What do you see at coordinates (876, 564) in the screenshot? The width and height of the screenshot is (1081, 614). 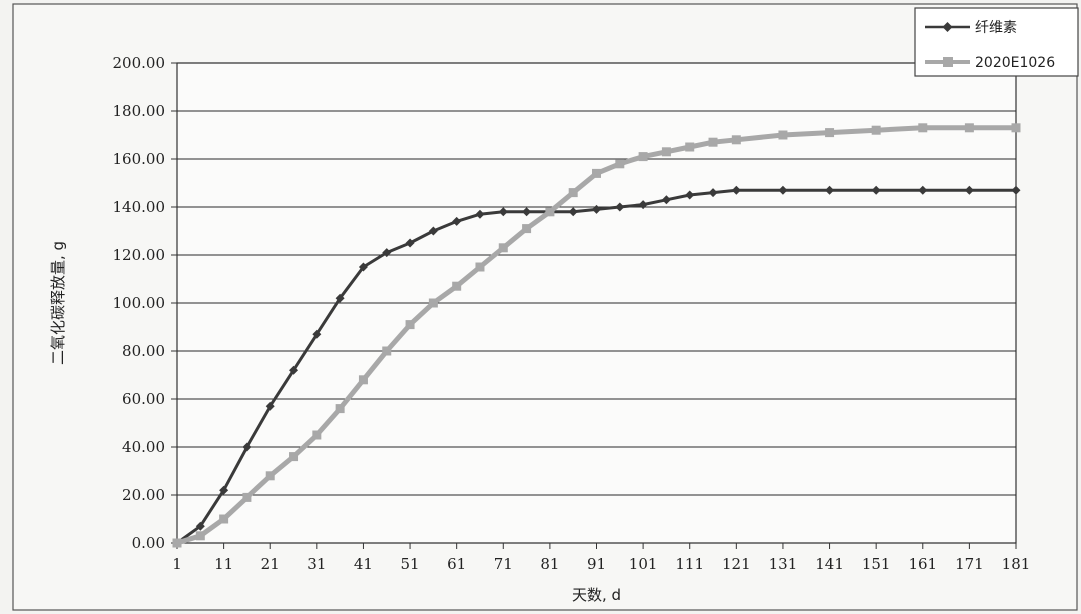 I see `x-tick-label: 151` at bounding box center [876, 564].